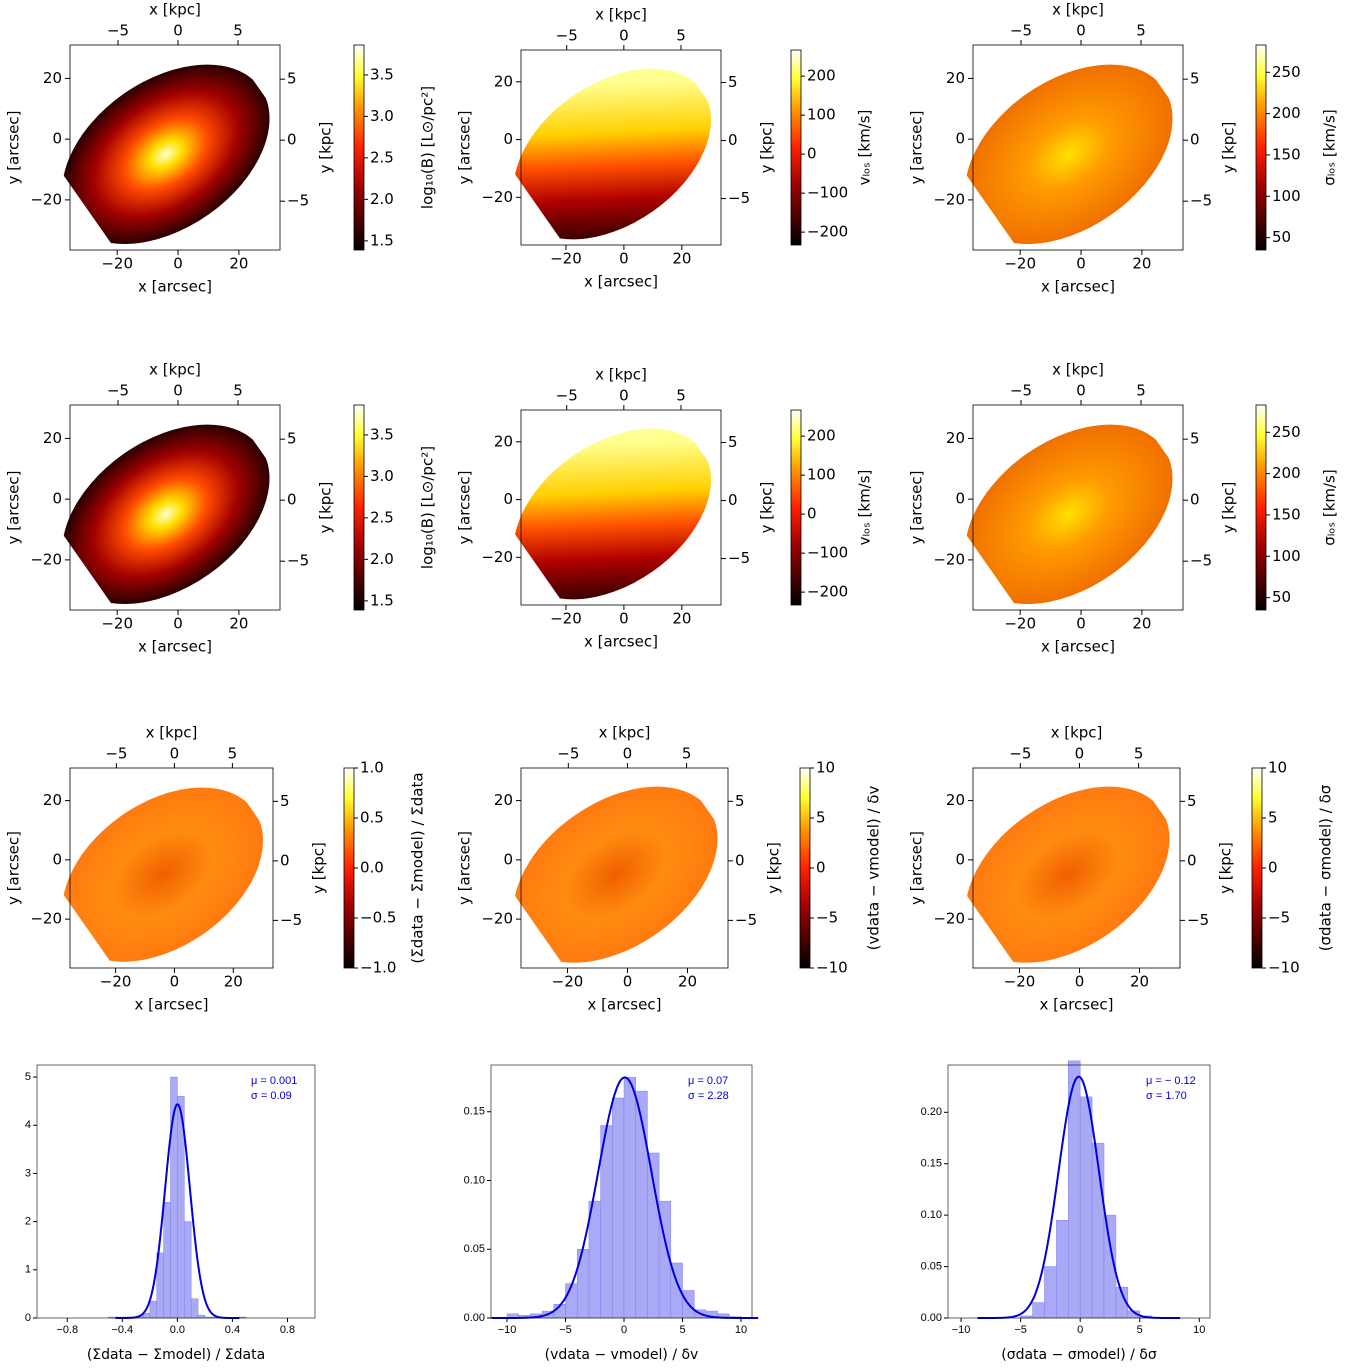 The height and width of the screenshot is (1372, 1351). What do you see at coordinates (865, 508) in the screenshot?
I see `colorbar-label: vₗₒₛ [km/s]` at bounding box center [865, 508].